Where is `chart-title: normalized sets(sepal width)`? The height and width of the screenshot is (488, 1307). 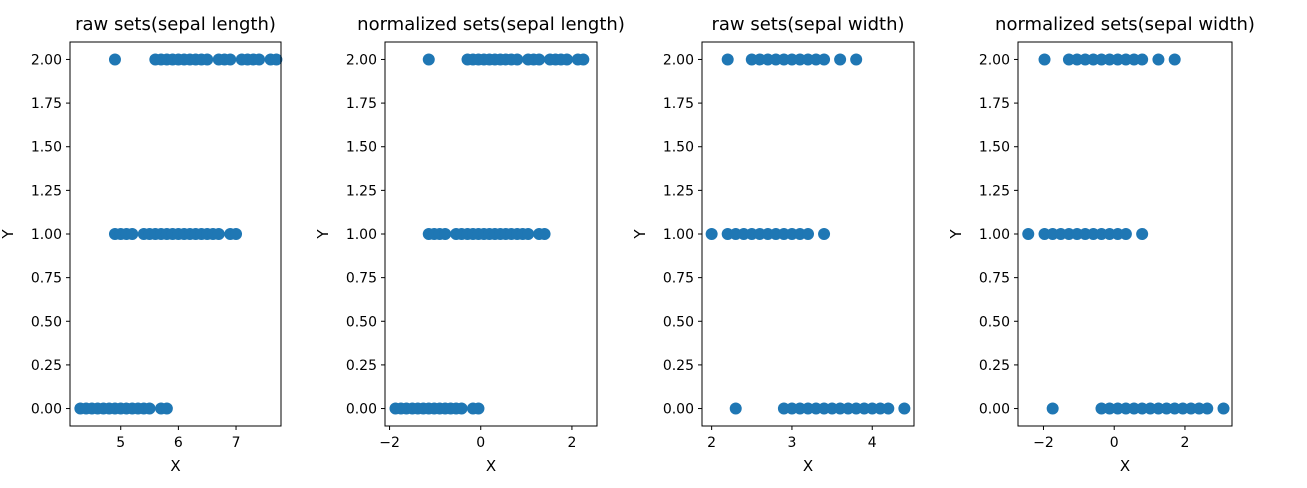 chart-title: normalized sets(sepal width) is located at coordinates (1125, 24).